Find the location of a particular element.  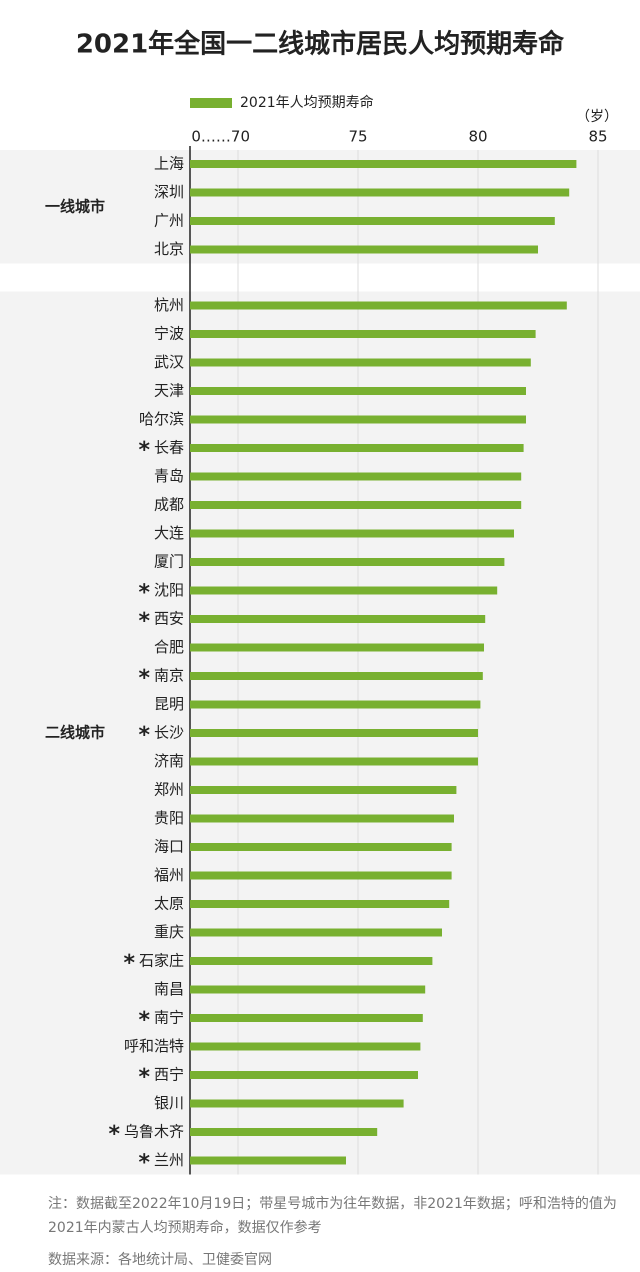

y-tick-label: 厦门 is located at coordinates (169, 562).